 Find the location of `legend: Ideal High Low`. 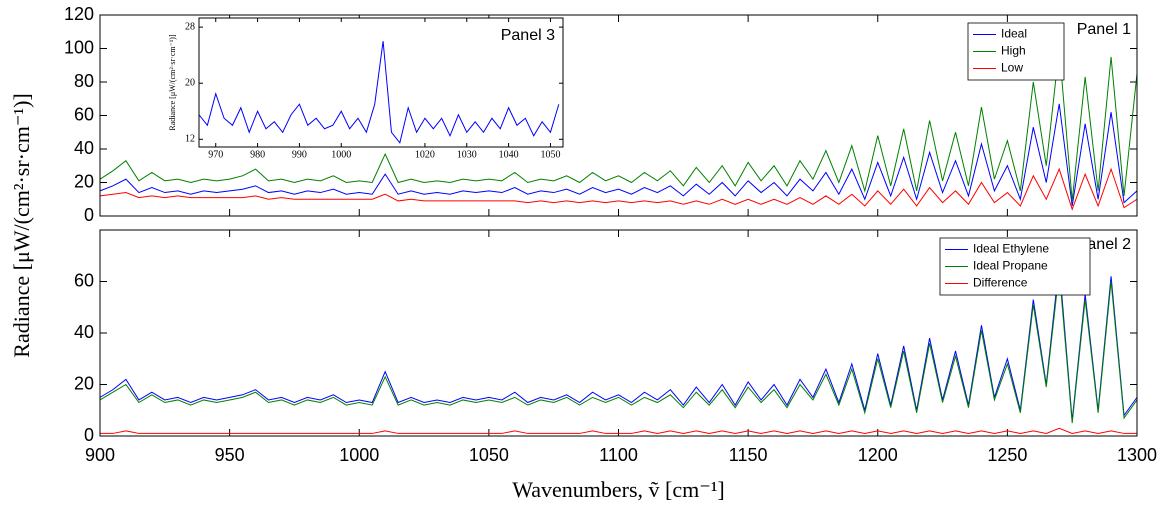

legend: Ideal High Low is located at coordinates (1016, 51).